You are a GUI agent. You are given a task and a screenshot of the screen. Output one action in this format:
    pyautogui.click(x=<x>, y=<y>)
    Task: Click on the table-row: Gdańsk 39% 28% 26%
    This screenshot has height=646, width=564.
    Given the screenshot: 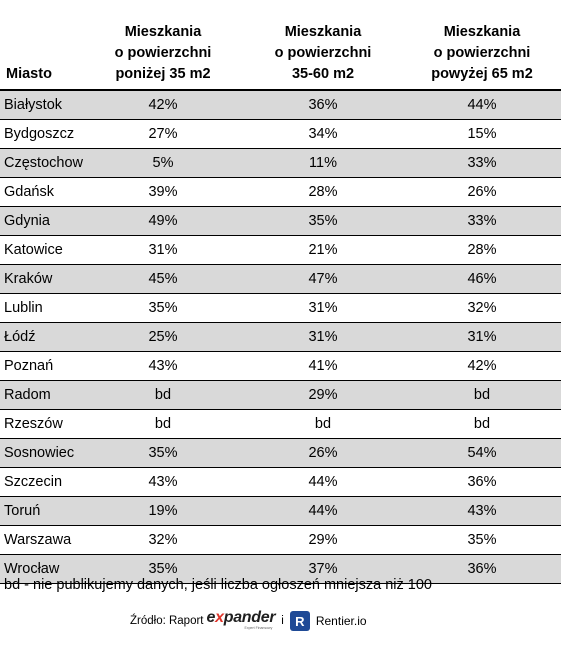 What is the action you would take?
    pyautogui.click(x=280, y=192)
    